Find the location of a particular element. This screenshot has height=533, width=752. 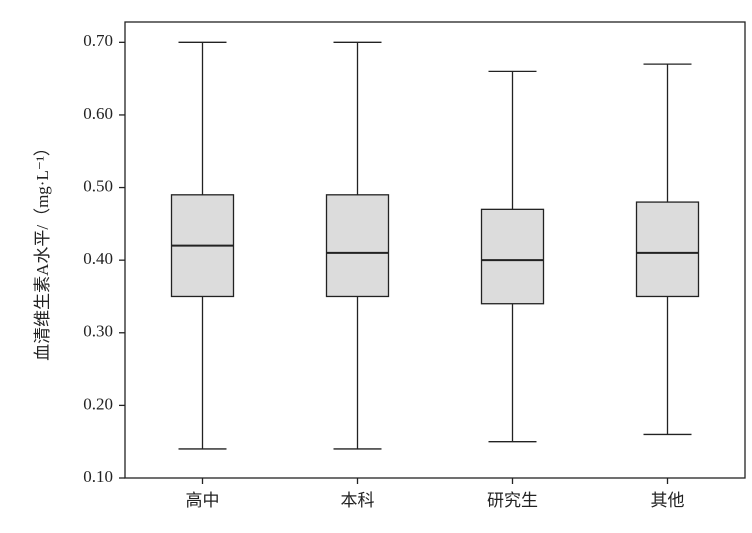

y-tick-label: 0.30 is located at coordinates (98, 331).